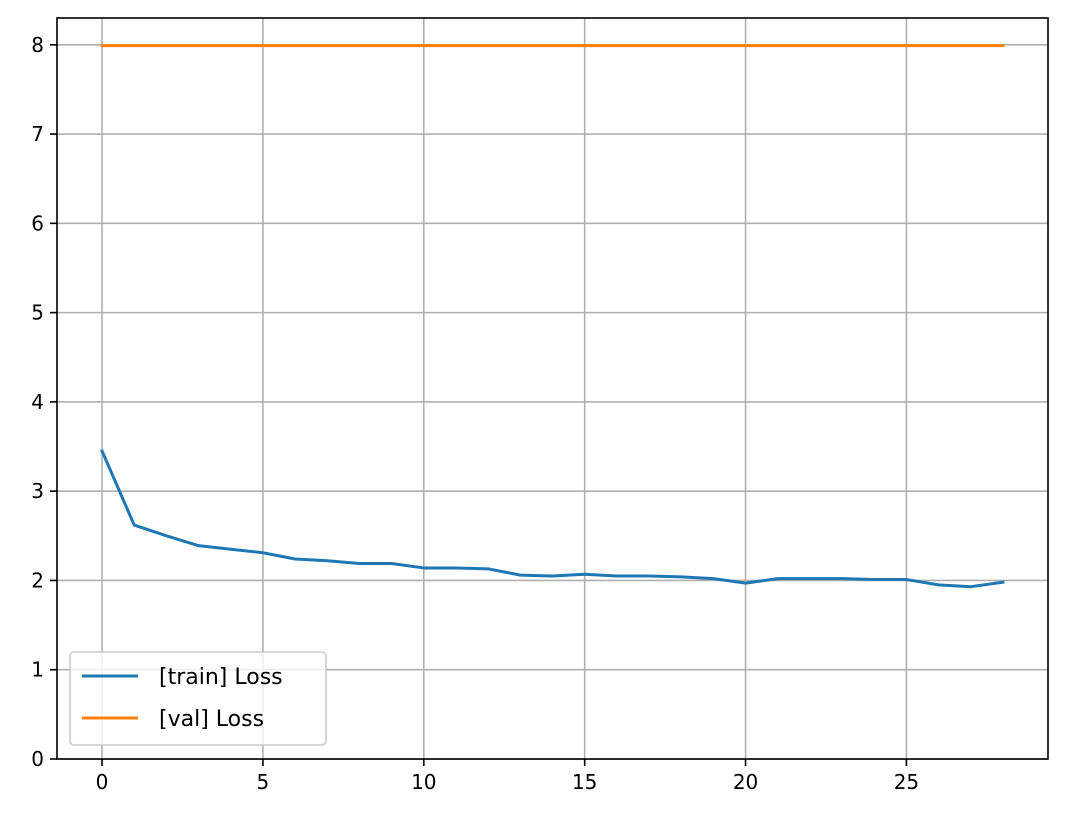  What do you see at coordinates (37, 491) in the screenshot?
I see `y-tick-label: 3` at bounding box center [37, 491].